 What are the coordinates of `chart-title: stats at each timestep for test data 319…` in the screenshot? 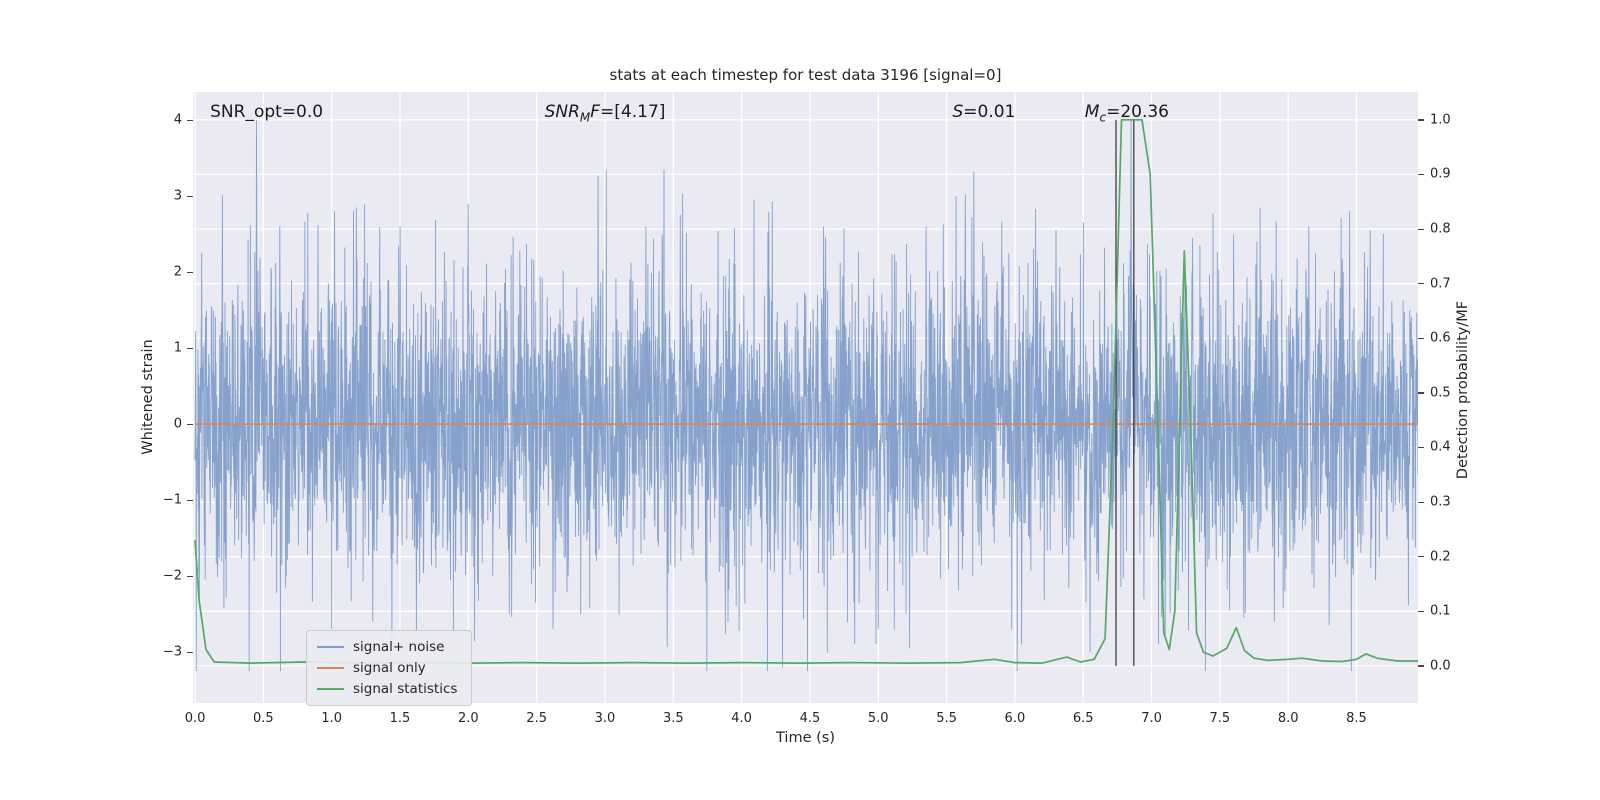 It's located at (805, 75).